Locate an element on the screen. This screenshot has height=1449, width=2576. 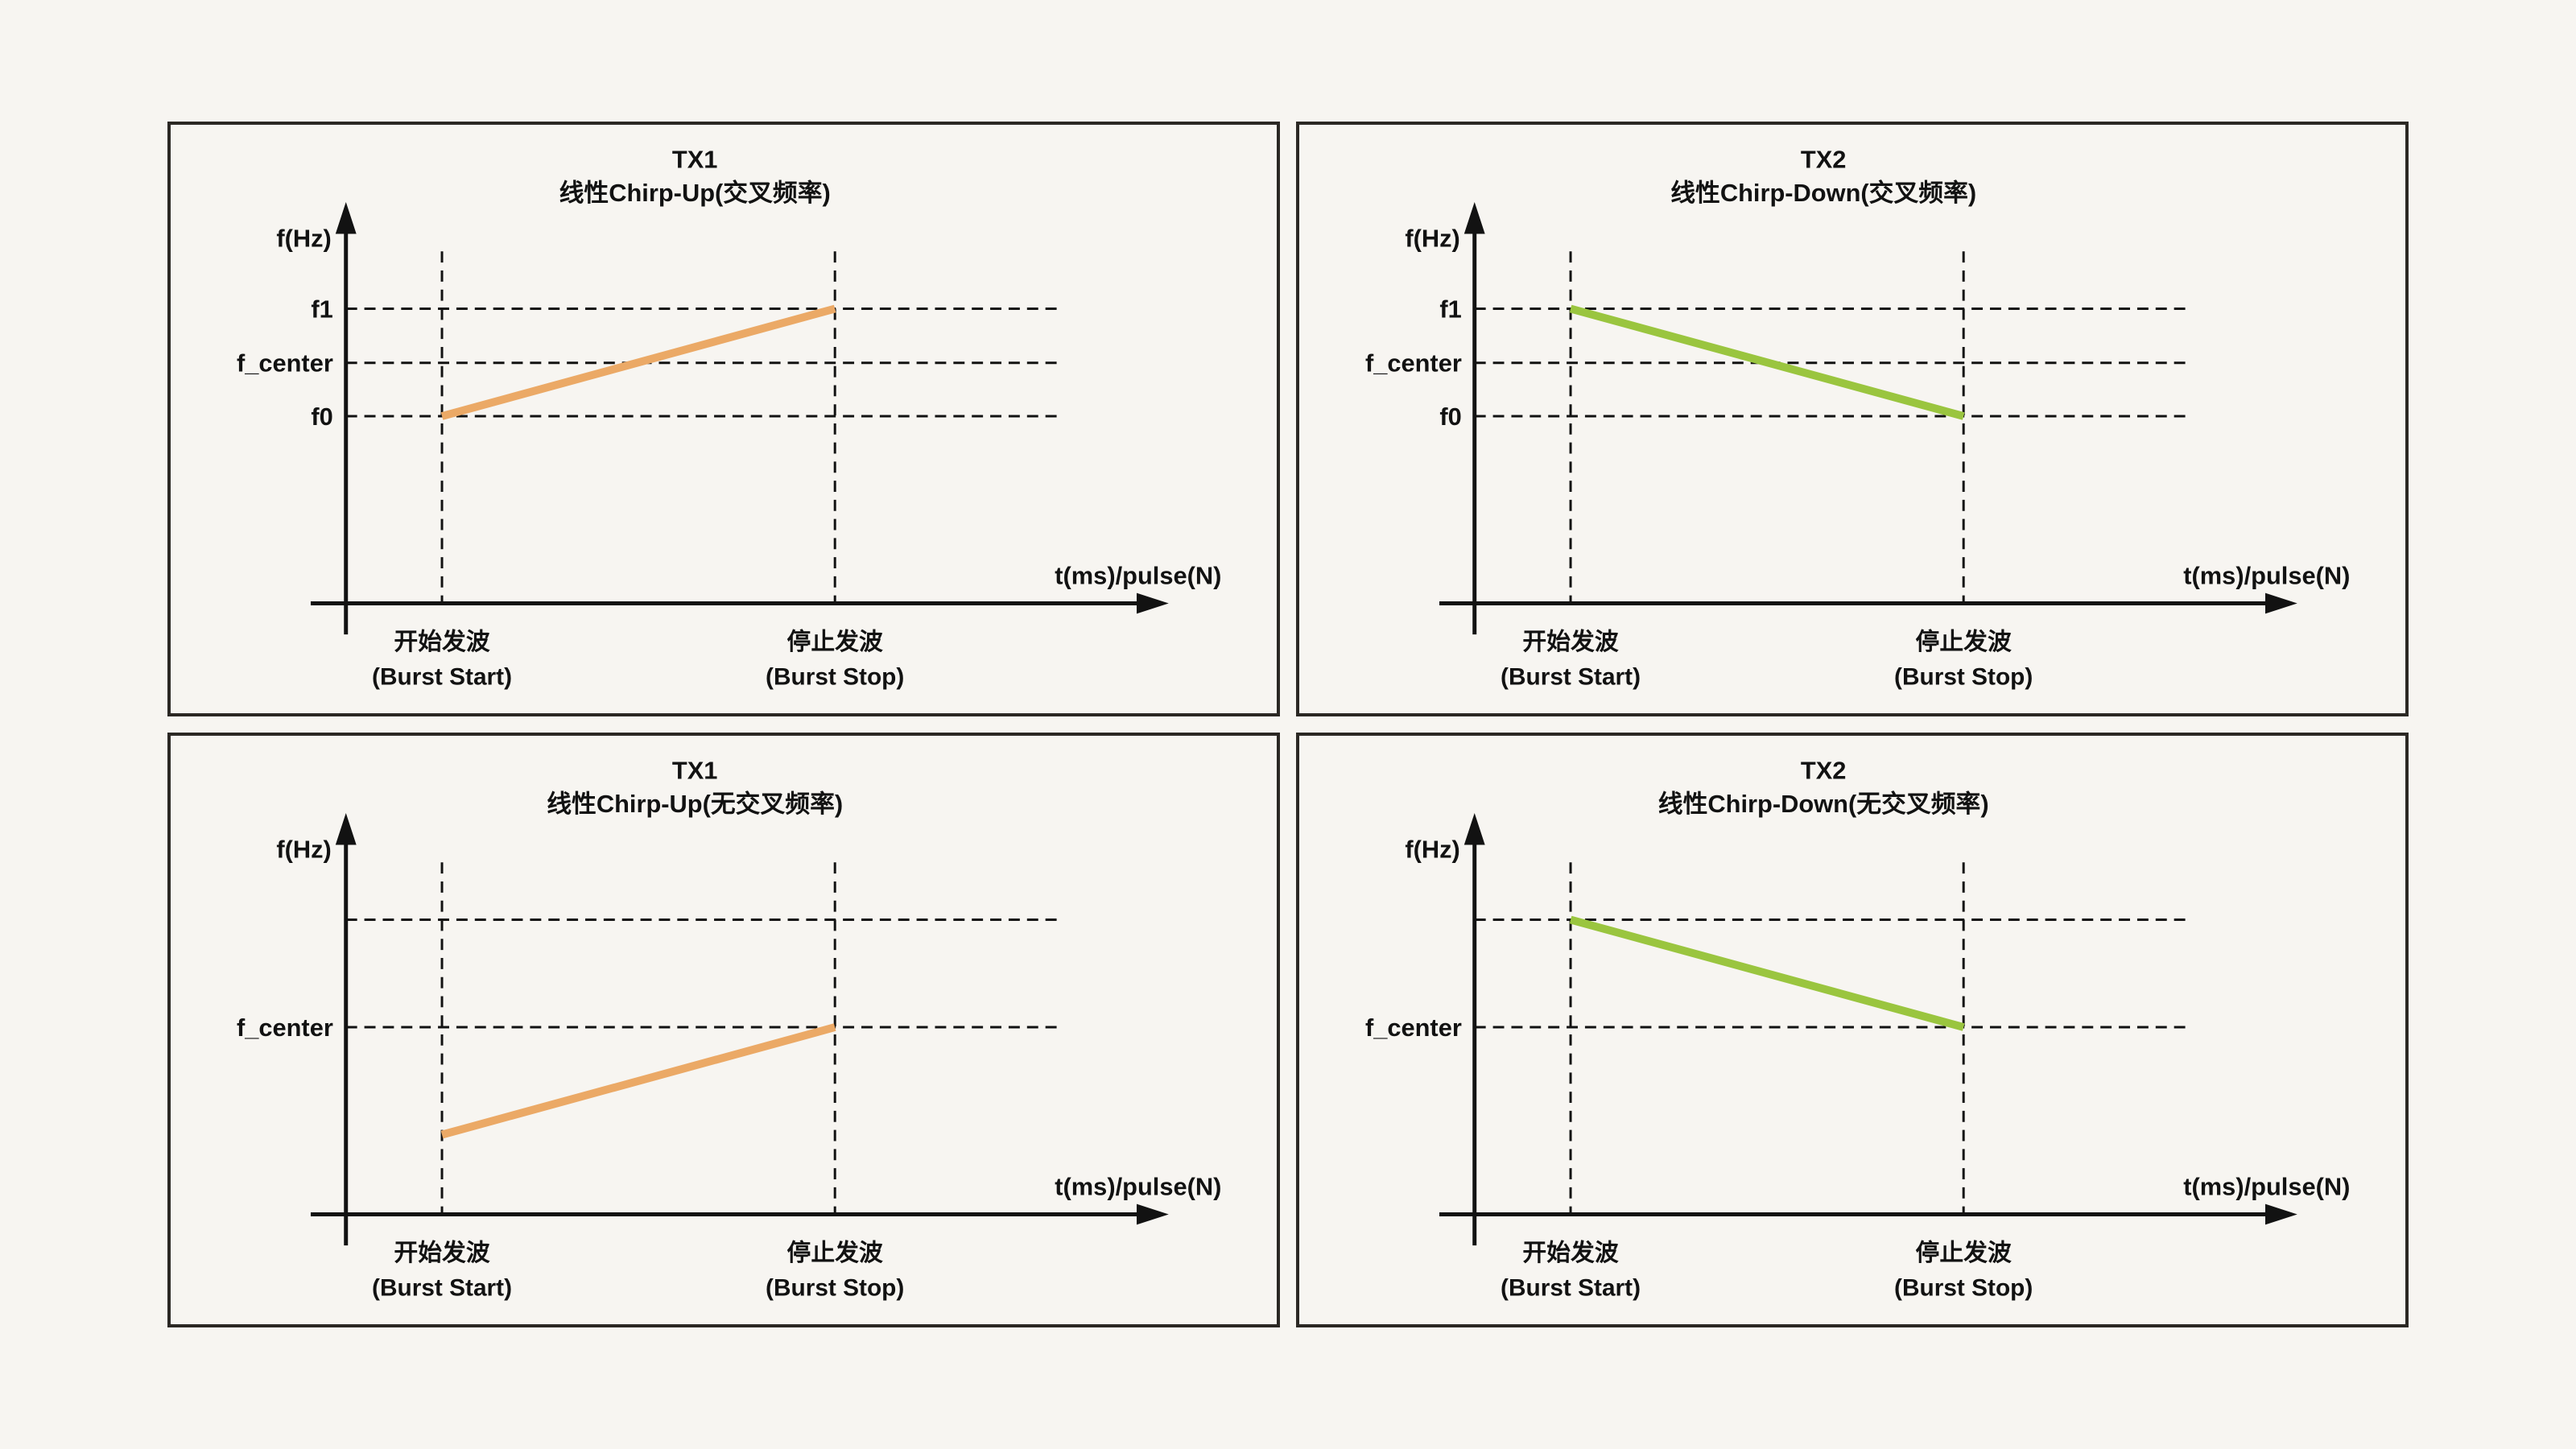
panel-subtitle: 线性Chirp-Up(无交叉频率) is located at coordinates (695, 804).